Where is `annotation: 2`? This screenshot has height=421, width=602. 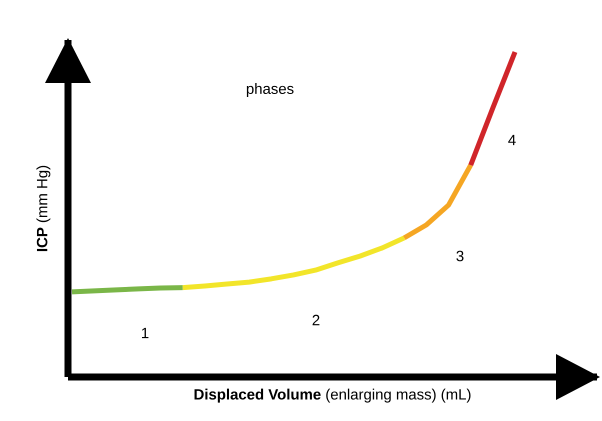
annotation: 2 is located at coordinates (316, 320).